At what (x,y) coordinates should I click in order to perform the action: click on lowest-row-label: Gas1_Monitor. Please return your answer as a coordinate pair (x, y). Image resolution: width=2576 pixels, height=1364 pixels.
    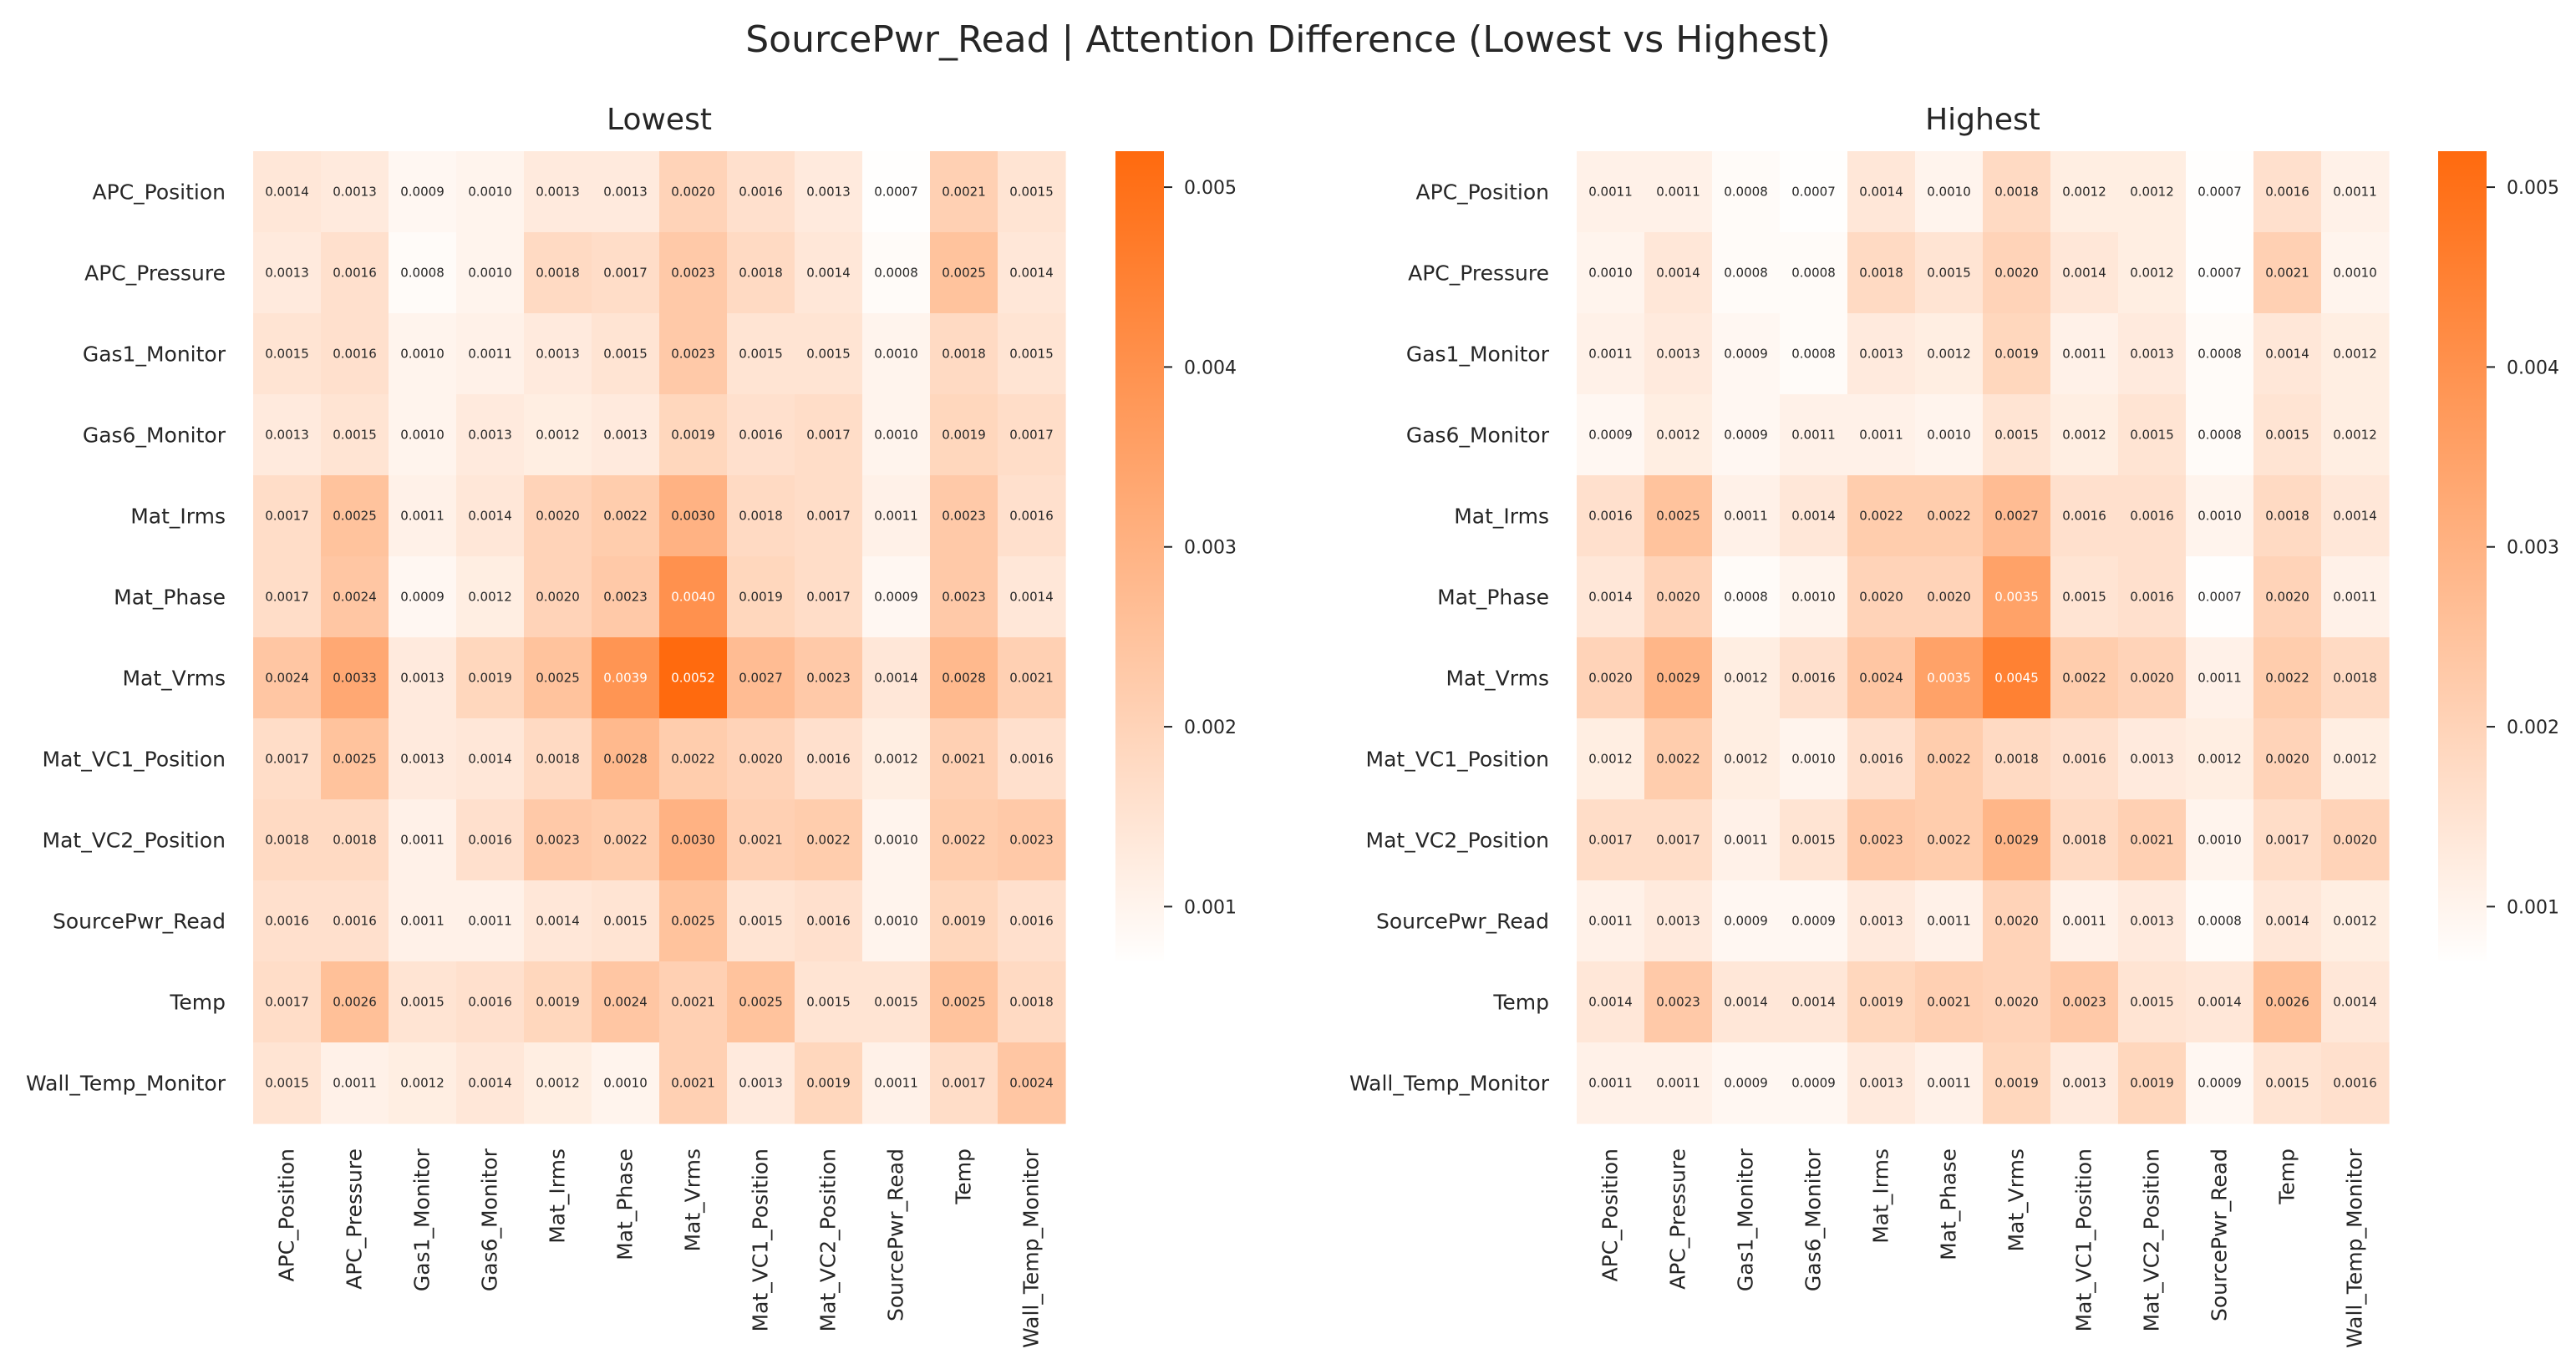
    Looking at the image, I should click on (154, 354).